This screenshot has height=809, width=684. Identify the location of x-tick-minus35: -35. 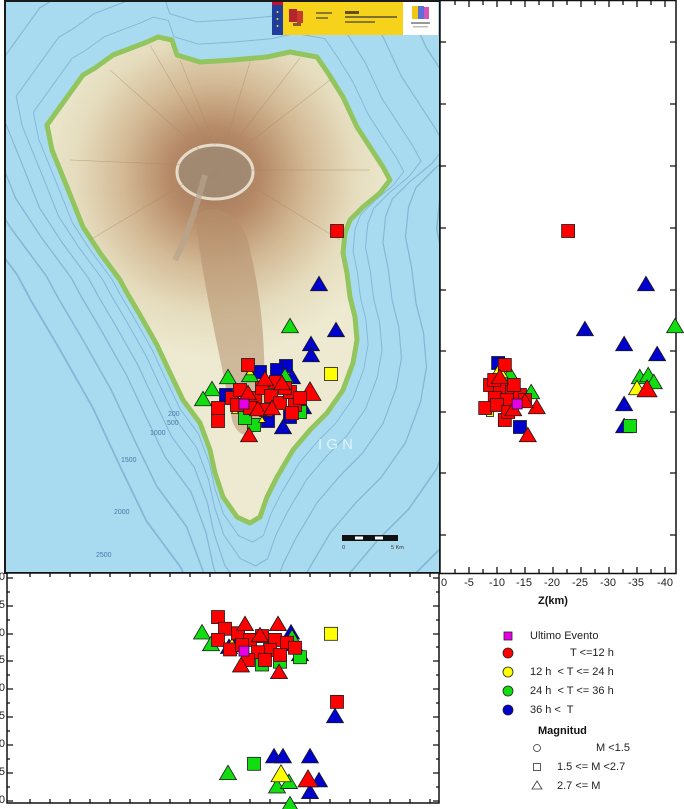
(636, 583).